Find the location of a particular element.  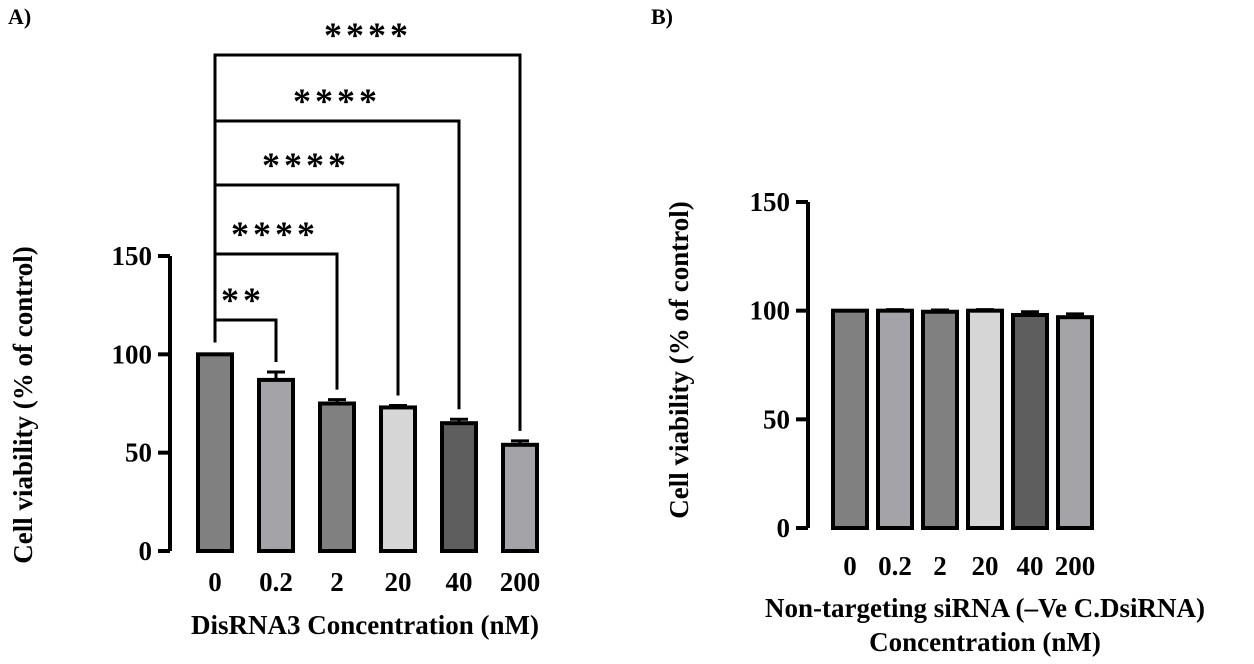

panel-b-x-axis-label-line1: Non-targeting siRNA (–Ve C.DsiRNA) is located at coordinates (985, 608).